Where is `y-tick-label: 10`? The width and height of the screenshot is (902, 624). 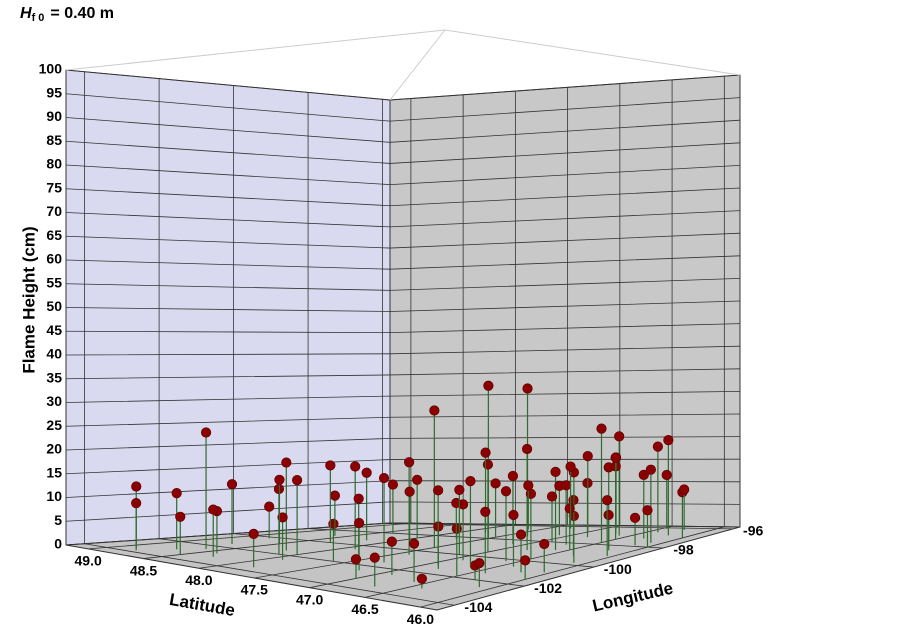 y-tick-label: 10 is located at coordinates (54, 496).